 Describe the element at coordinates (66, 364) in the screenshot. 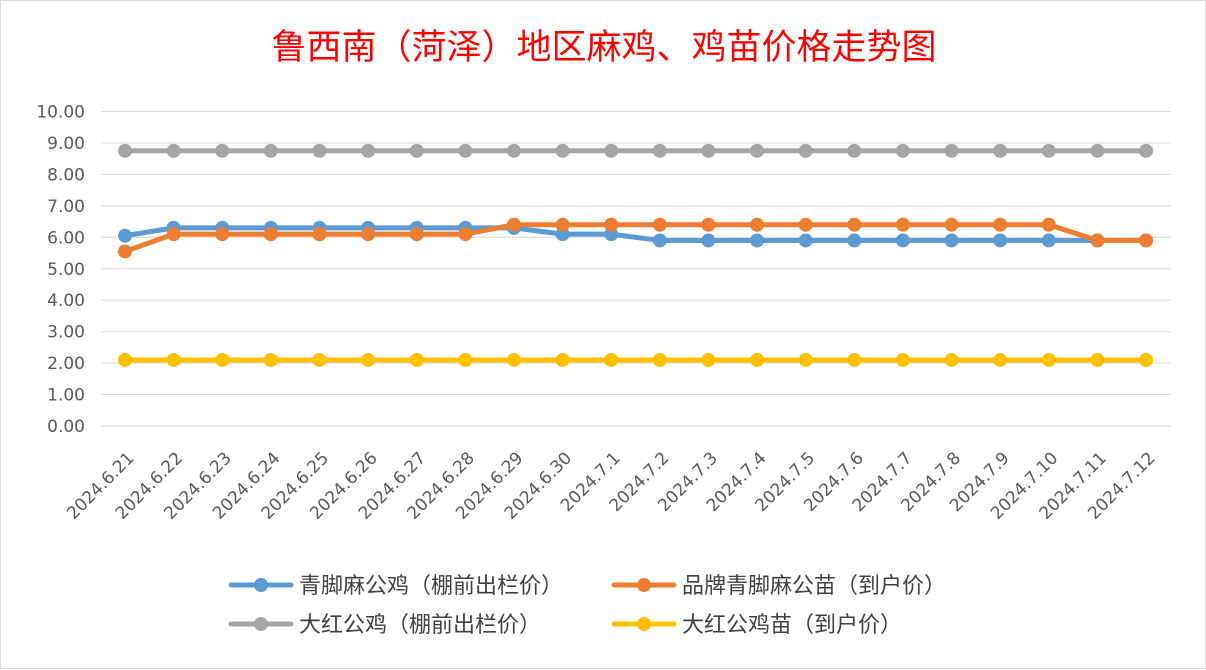

I see `y-tick-label: 2.00` at that location.